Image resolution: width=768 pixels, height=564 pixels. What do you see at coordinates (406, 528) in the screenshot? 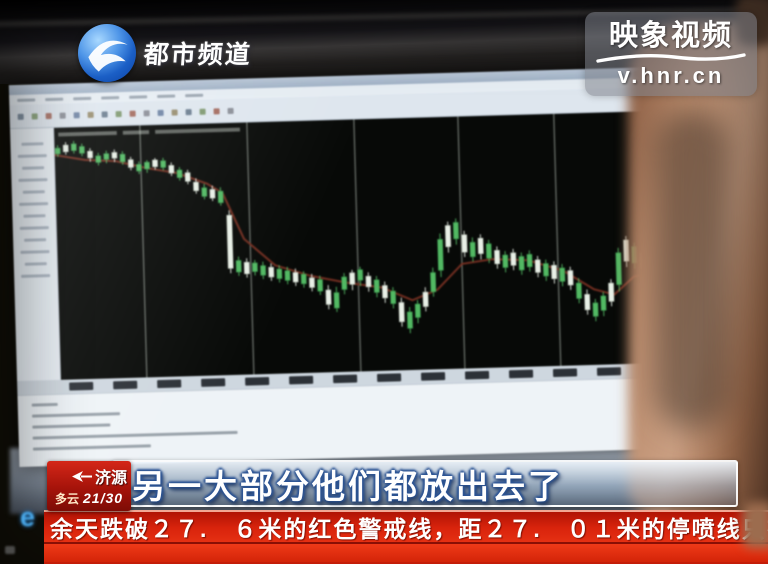
I see `ticker-text: 余天跌破２７. ６米的红色警戒线，距２７. ０１米的停喷线只有` at bounding box center [406, 528].